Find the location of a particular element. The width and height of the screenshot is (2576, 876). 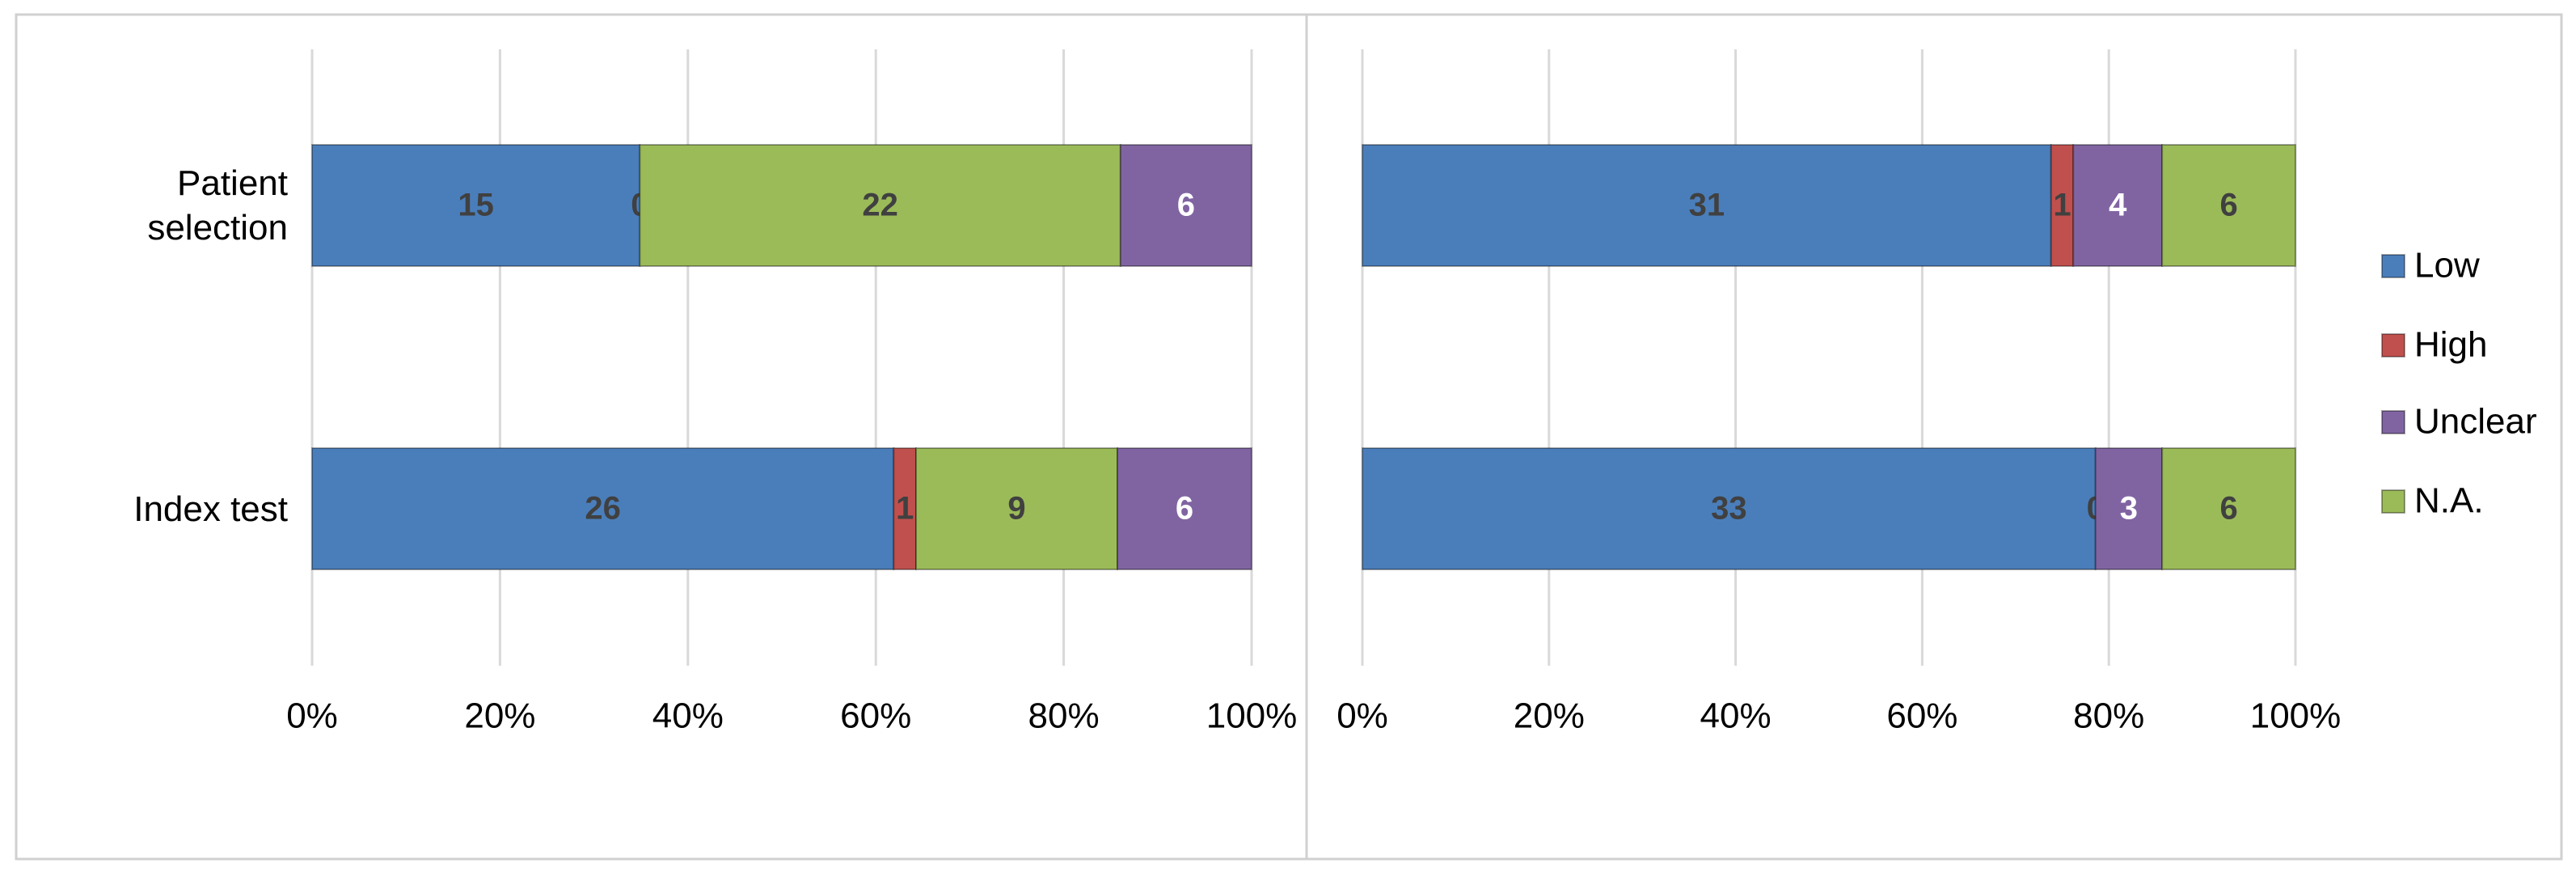

y-tick-label: Patient selection is located at coordinates (217, 205).